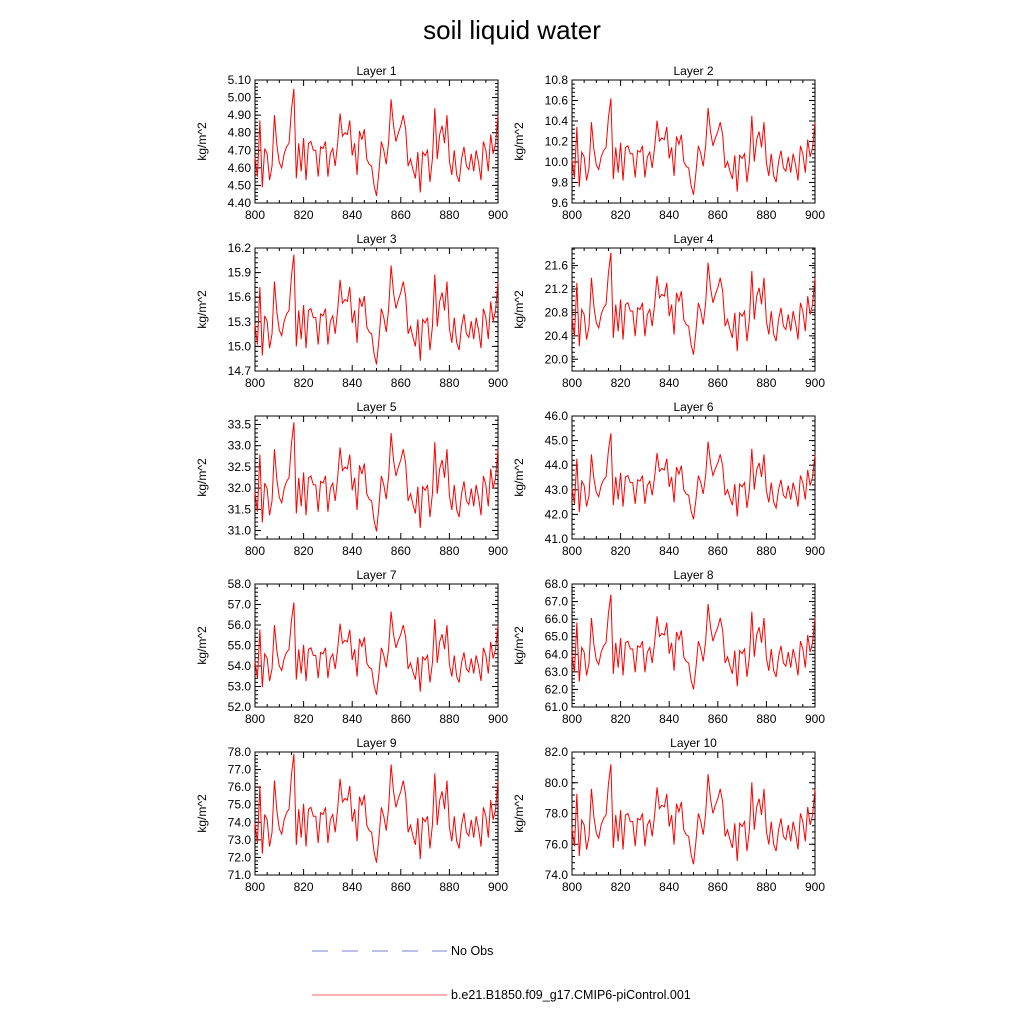 Image resolution: width=1024 pixels, height=1024 pixels. What do you see at coordinates (240, 805) in the screenshot?
I see `y-tick-label: 75.0` at bounding box center [240, 805].